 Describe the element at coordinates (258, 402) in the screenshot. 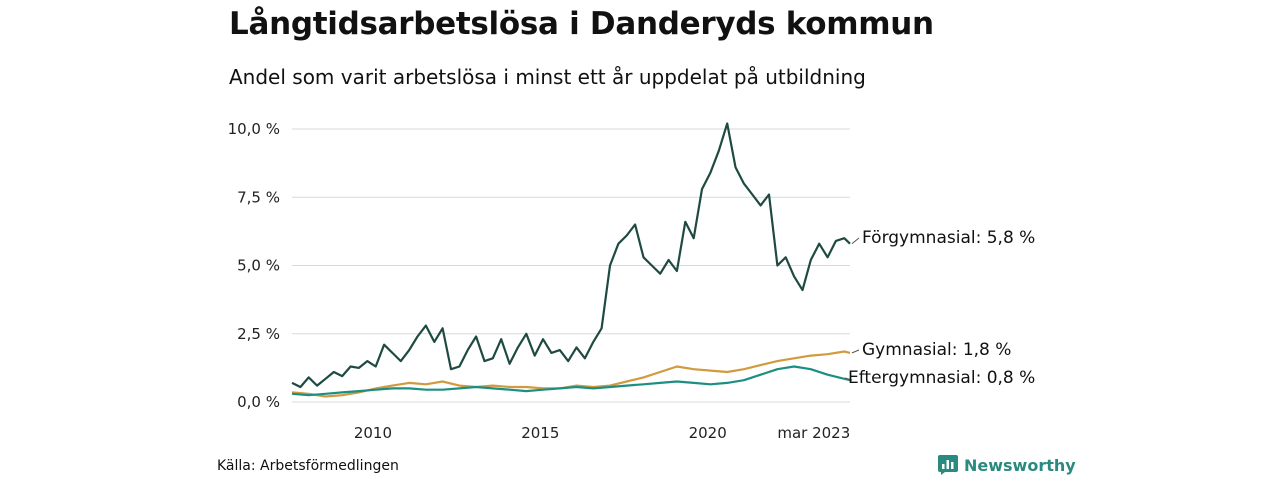

I see `y-tick-label: 0,0 %` at that location.